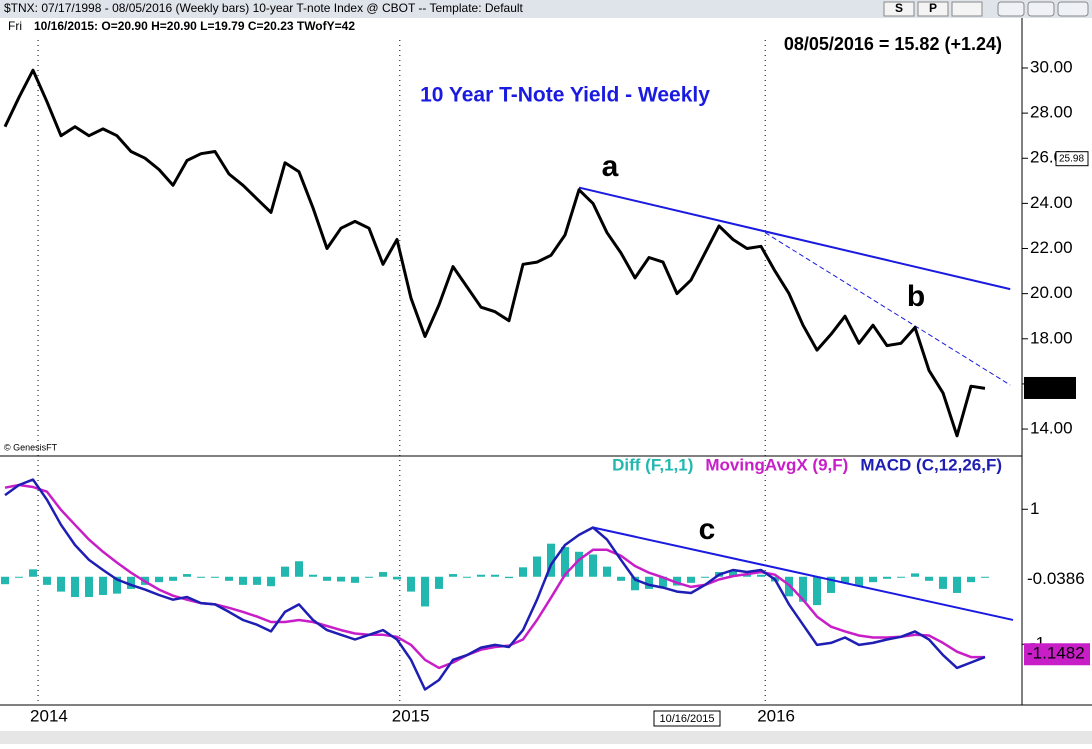  I want to click on cursor-date: 10/16/2015, so click(686, 719).